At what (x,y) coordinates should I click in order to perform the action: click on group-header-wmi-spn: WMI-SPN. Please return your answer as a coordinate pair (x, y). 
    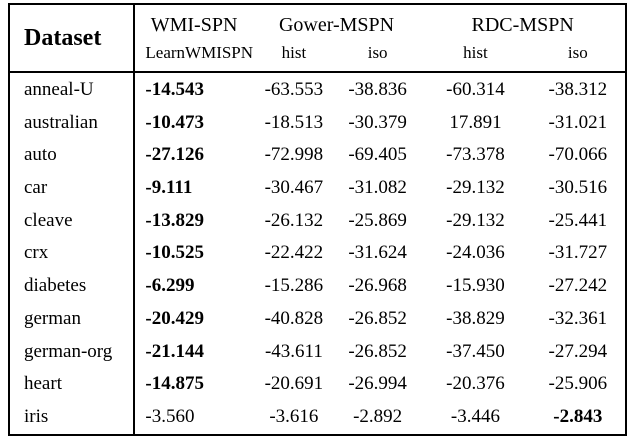
    Looking at the image, I should click on (194, 25).